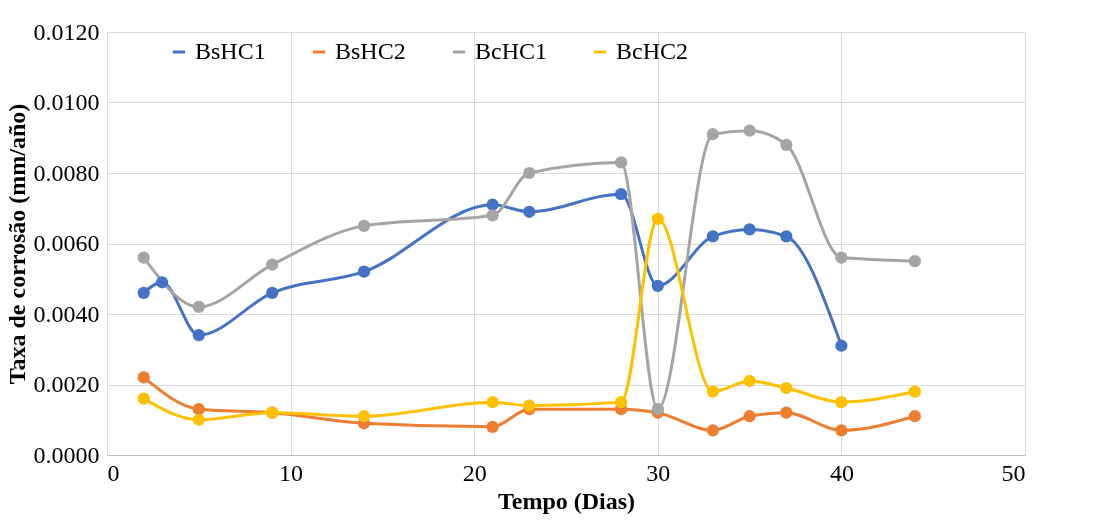 This screenshot has height=525, width=1118. I want to click on y-axis-title: Taxa de corrosão (mm/año), so click(16, 244).